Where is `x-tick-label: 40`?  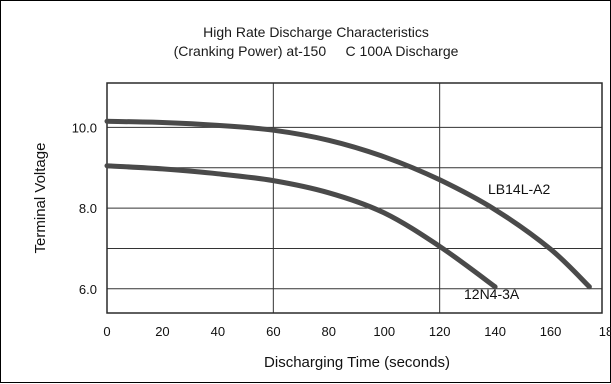
x-tick-label: 40 is located at coordinates (218, 331).